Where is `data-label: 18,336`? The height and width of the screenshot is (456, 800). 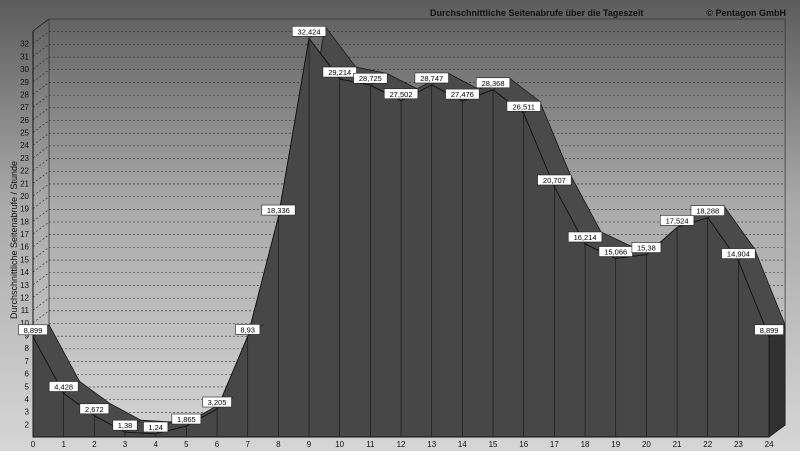
data-label: 18,336 is located at coordinates (278, 210).